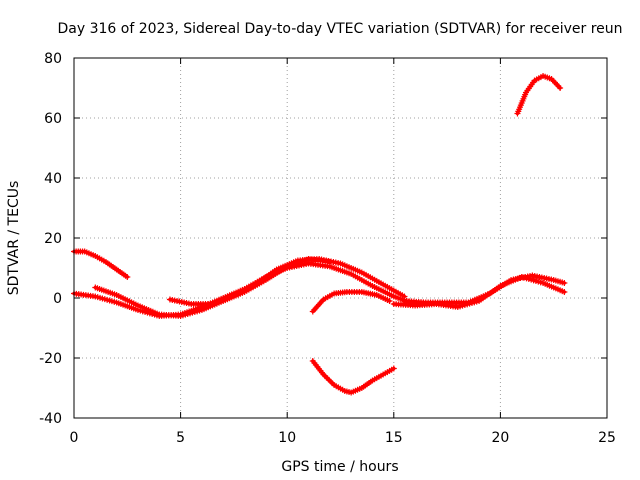 This screenshot has width=640, height=480. Describe the element at coordinates (14, 238) in the screenshot. I see `y-axis-label: SDTVAR / TECUs` at that location.